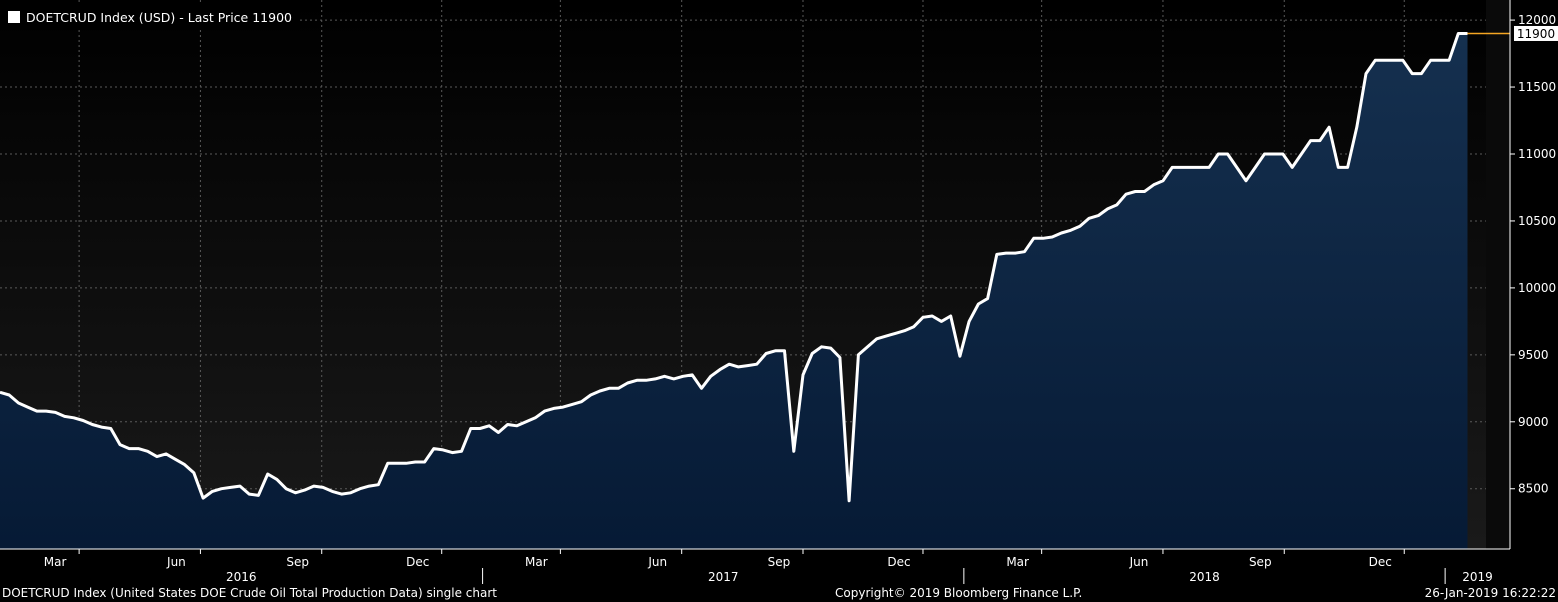  I want to click on x-year-label: 2016, so click(241, 577).